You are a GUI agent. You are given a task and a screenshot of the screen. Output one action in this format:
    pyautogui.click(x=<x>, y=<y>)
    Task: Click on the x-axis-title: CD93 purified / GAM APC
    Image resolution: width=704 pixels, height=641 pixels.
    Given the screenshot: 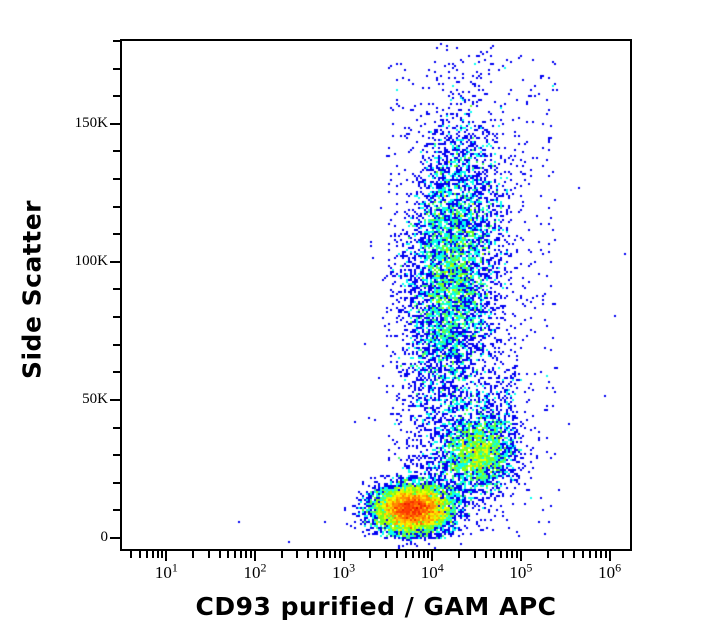 What is the action you would take?
    pyautogui.click(x=376, y=606)
    